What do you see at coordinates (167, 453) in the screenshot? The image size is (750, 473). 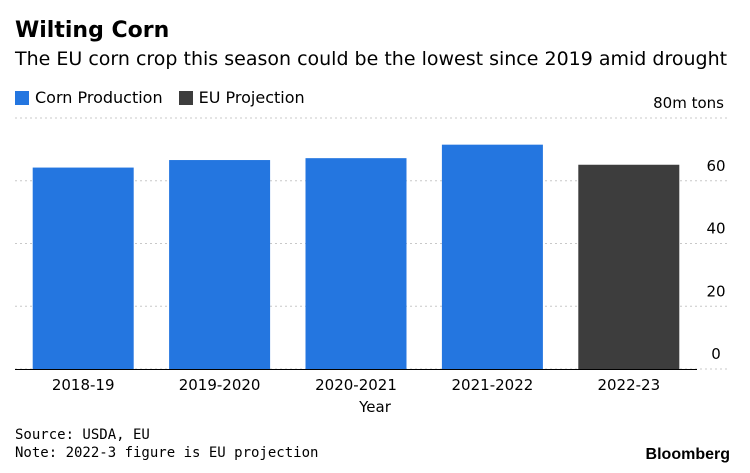 I see `note-text: Note: 2022-3 figure is EU projection` at bounding box center [167, 453].